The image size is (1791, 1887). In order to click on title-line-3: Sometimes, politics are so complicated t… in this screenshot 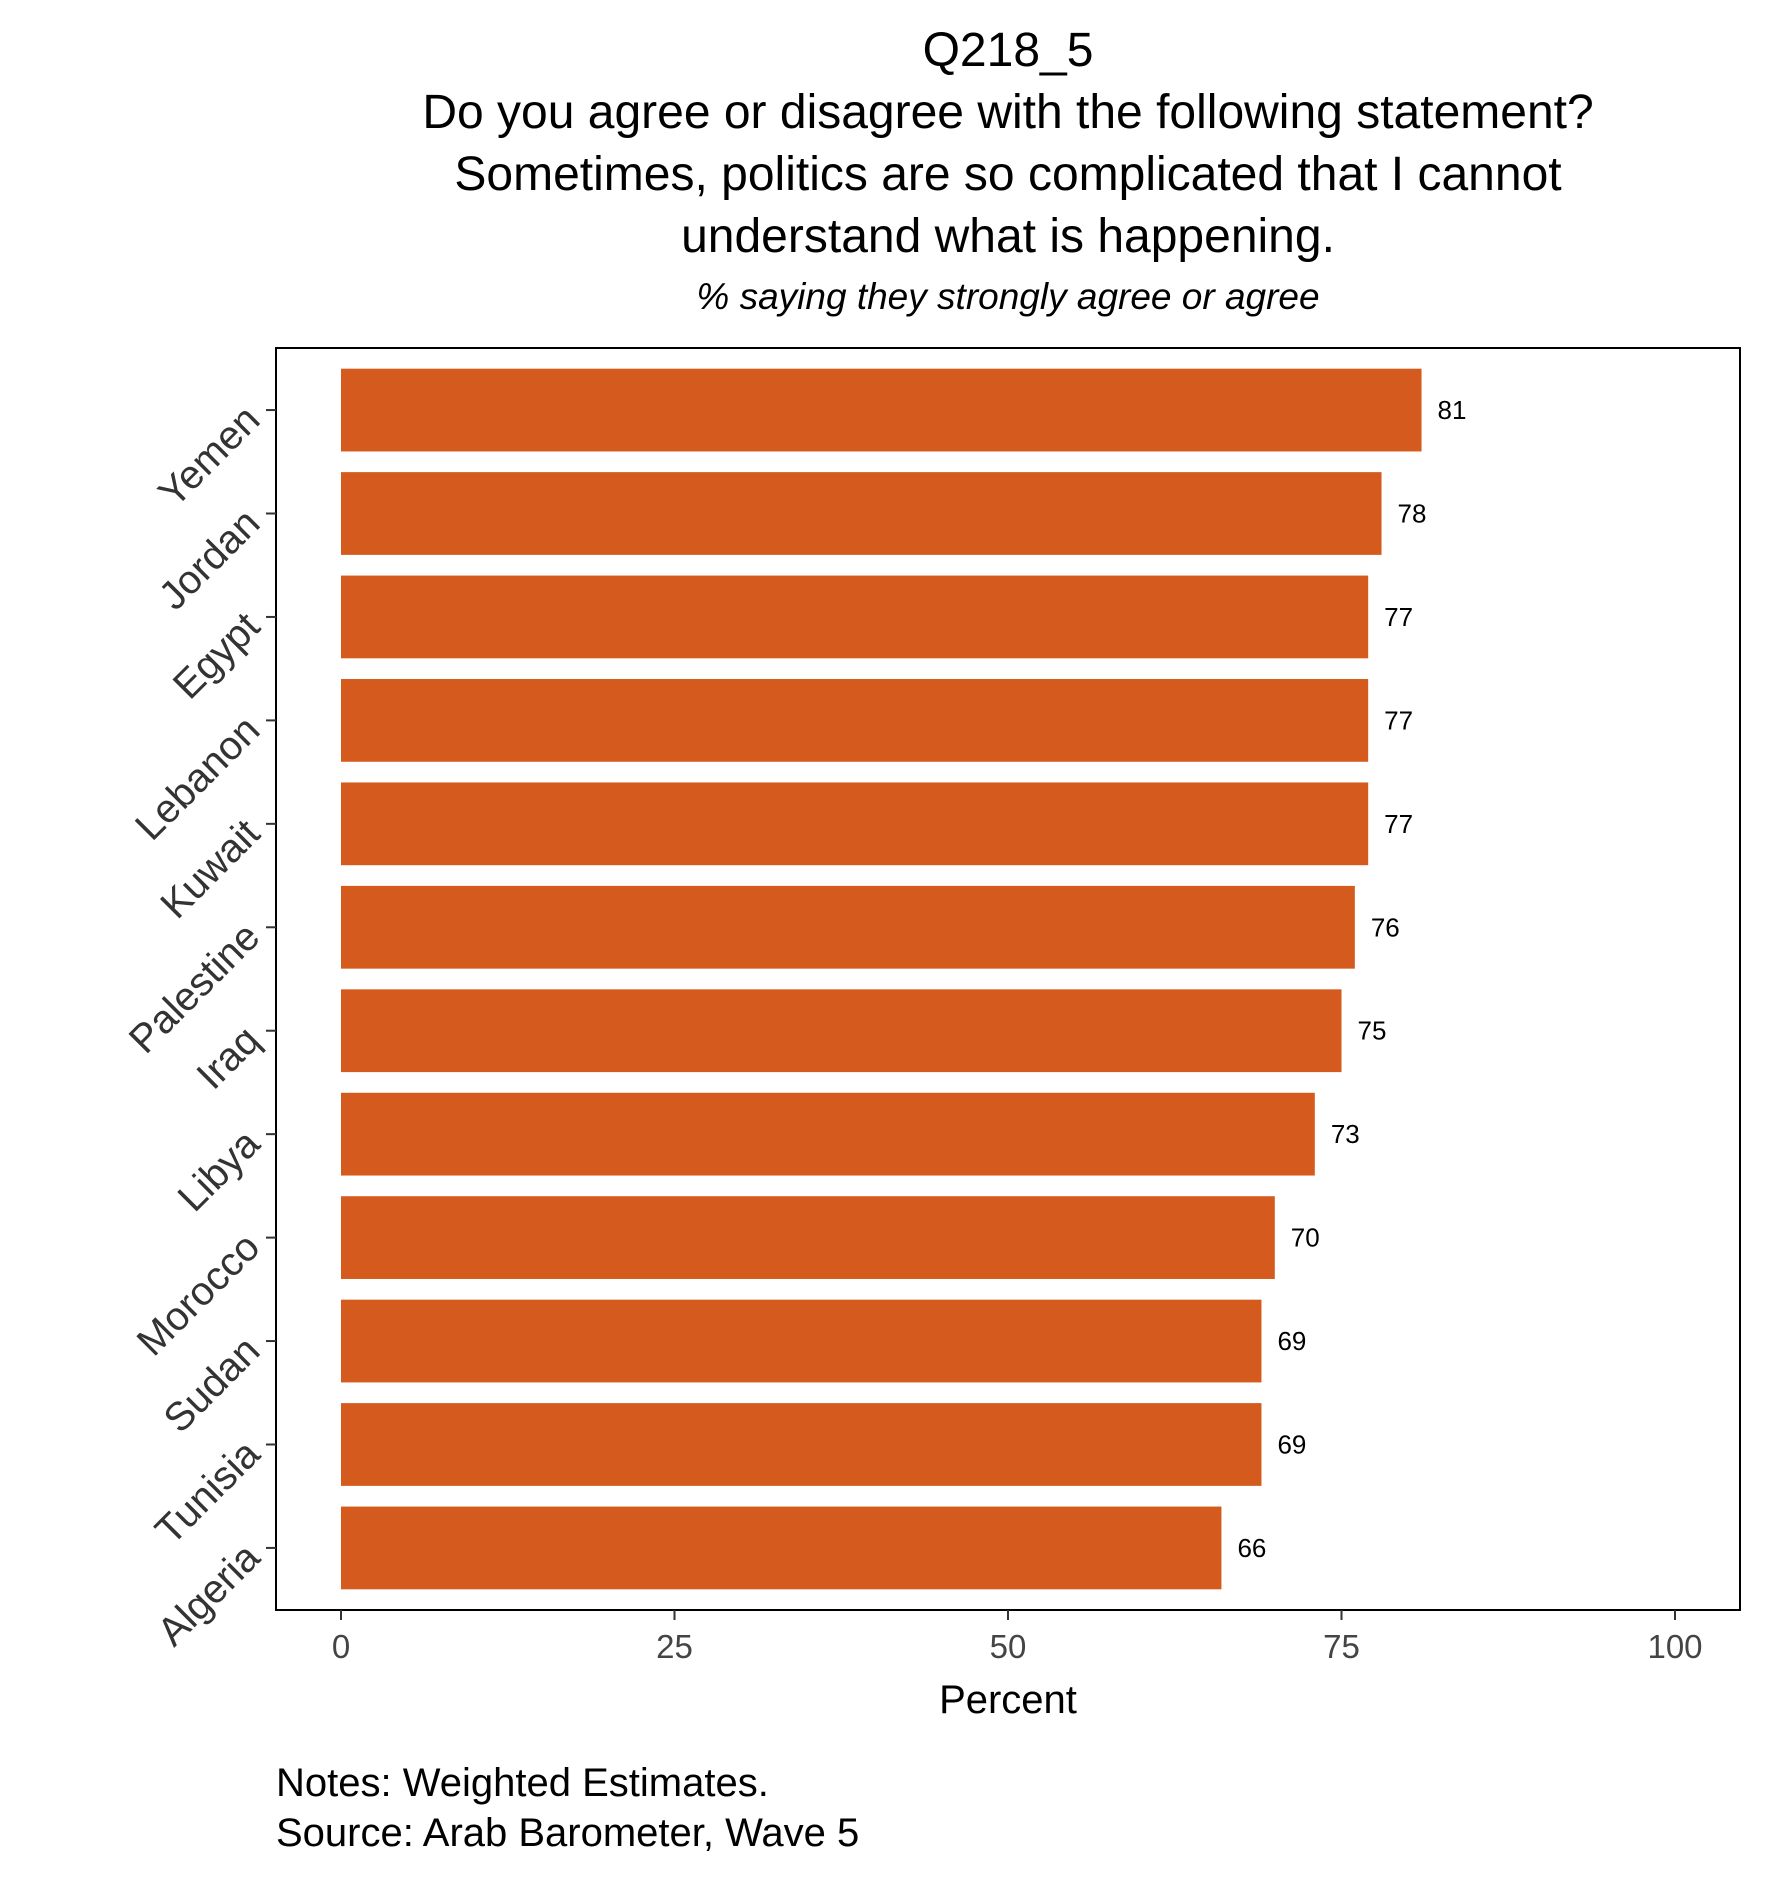, I will do `click(1008, 174)`.